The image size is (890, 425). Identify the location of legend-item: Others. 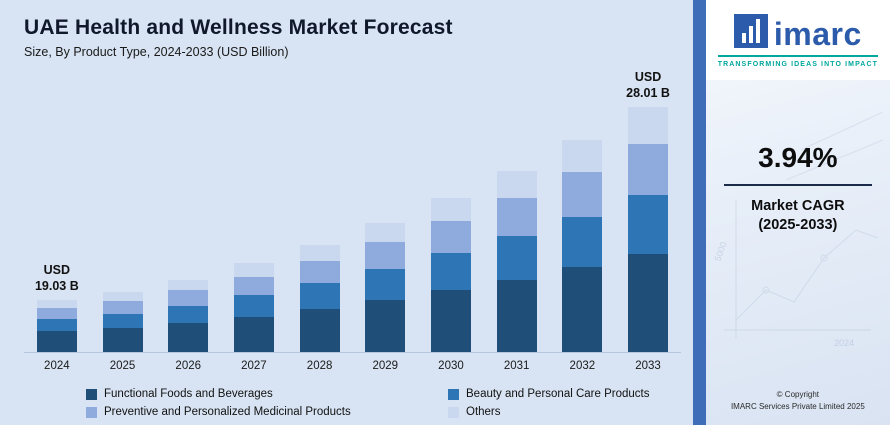
(564, 412).